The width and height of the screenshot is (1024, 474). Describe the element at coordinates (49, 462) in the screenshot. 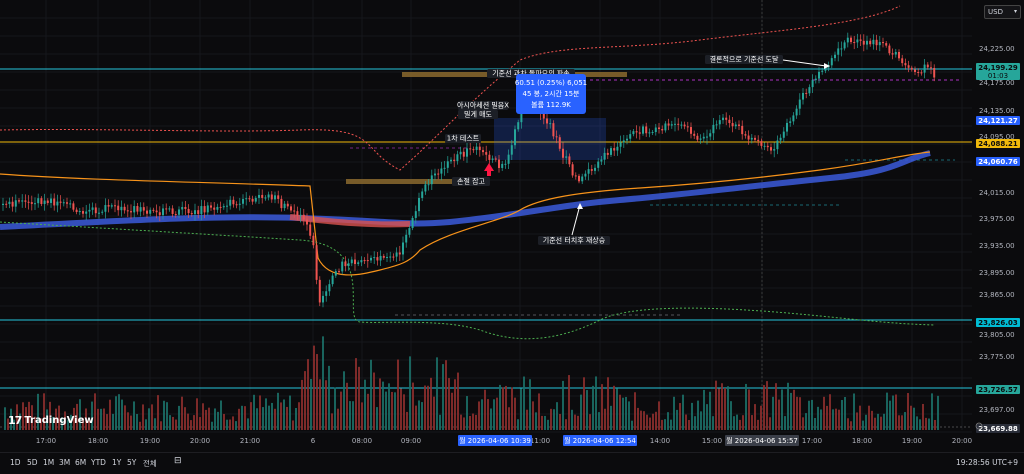

I see `tf-1m: 1M` at that location.